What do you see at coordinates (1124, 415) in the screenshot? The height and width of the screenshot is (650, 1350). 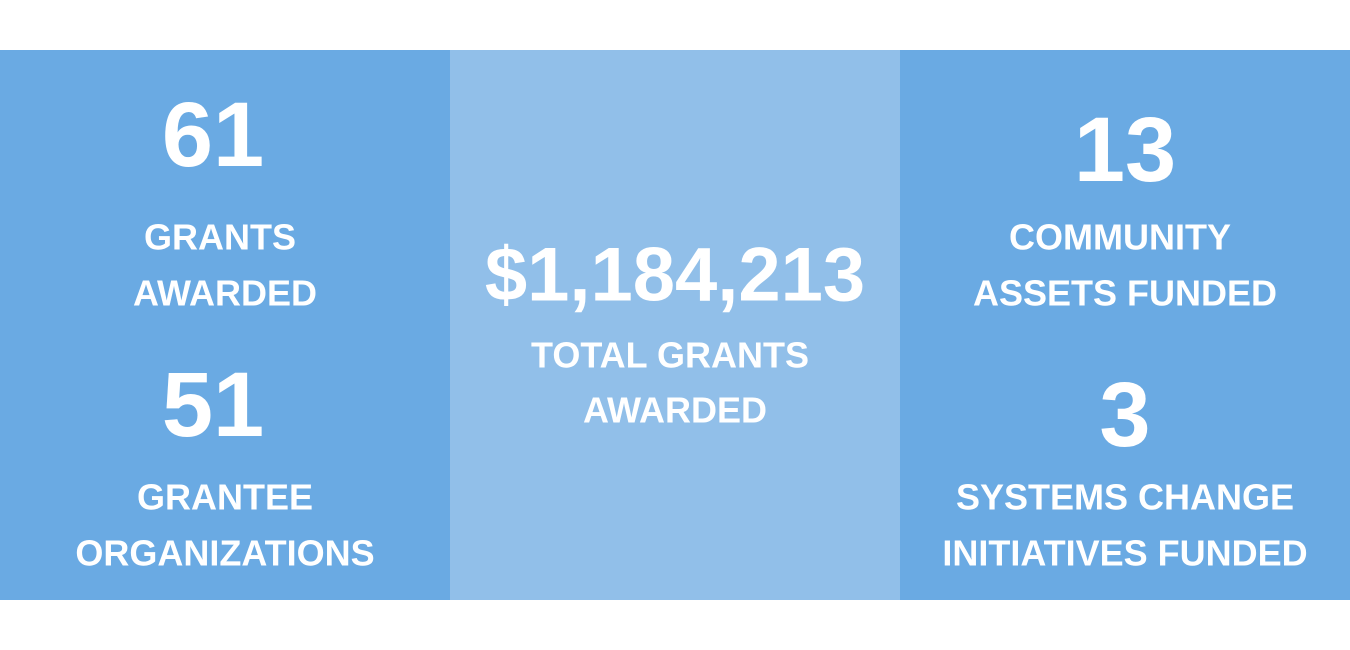 I see `stat-number: 3` at bounding box center [1124, 415].